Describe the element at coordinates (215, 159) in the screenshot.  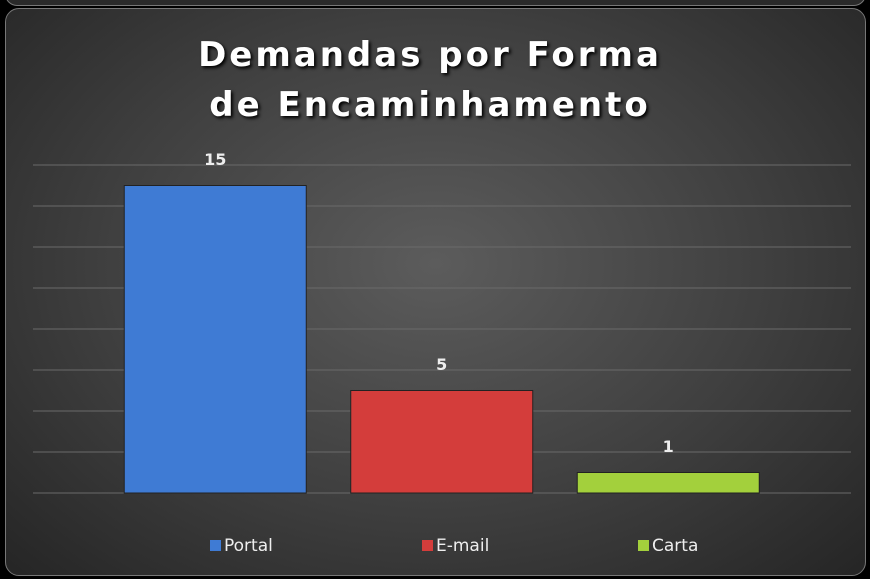
I see `data-label: 15` at that location.